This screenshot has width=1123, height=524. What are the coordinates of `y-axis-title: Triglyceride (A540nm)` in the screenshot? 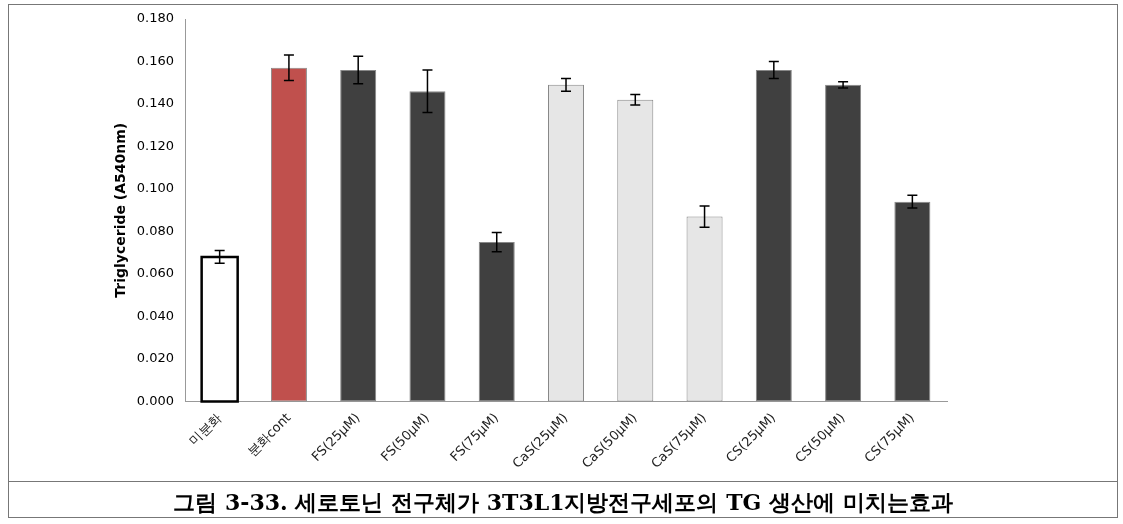 It's located at (120, 210).